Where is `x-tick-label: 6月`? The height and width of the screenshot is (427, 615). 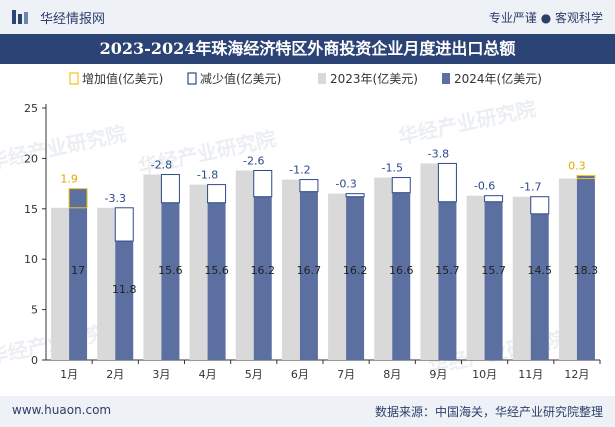
x-tick-label: 6月 is located at coordinates (300, 374).